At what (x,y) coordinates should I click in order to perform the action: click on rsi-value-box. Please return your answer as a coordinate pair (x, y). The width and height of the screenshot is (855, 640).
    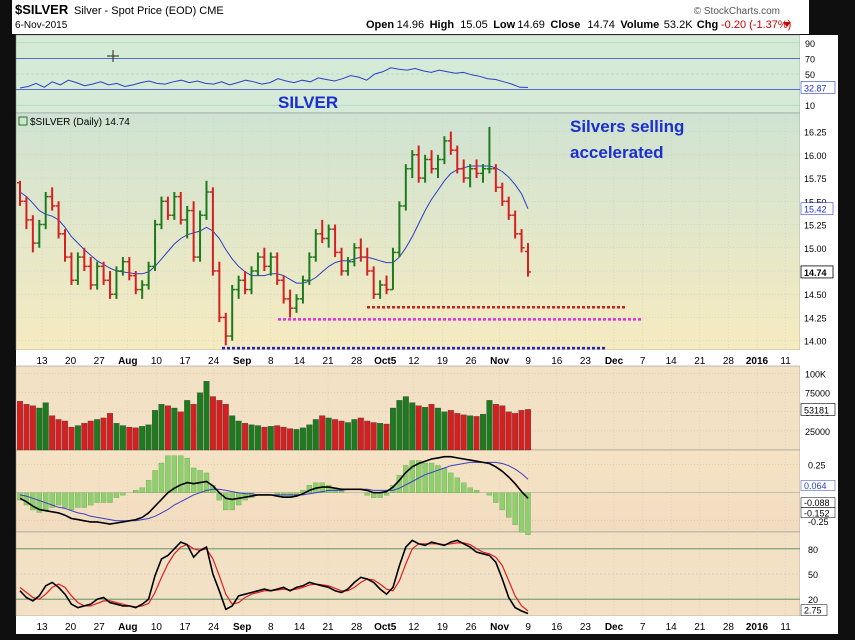
    Looking at the image, I should click on (818, 87).